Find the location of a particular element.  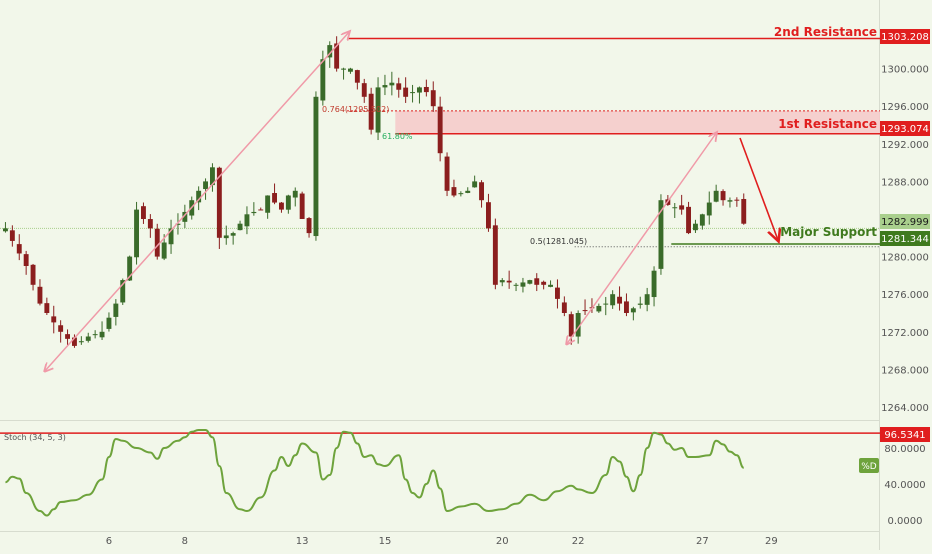

stoch-group is located at coordinates (440, 473).